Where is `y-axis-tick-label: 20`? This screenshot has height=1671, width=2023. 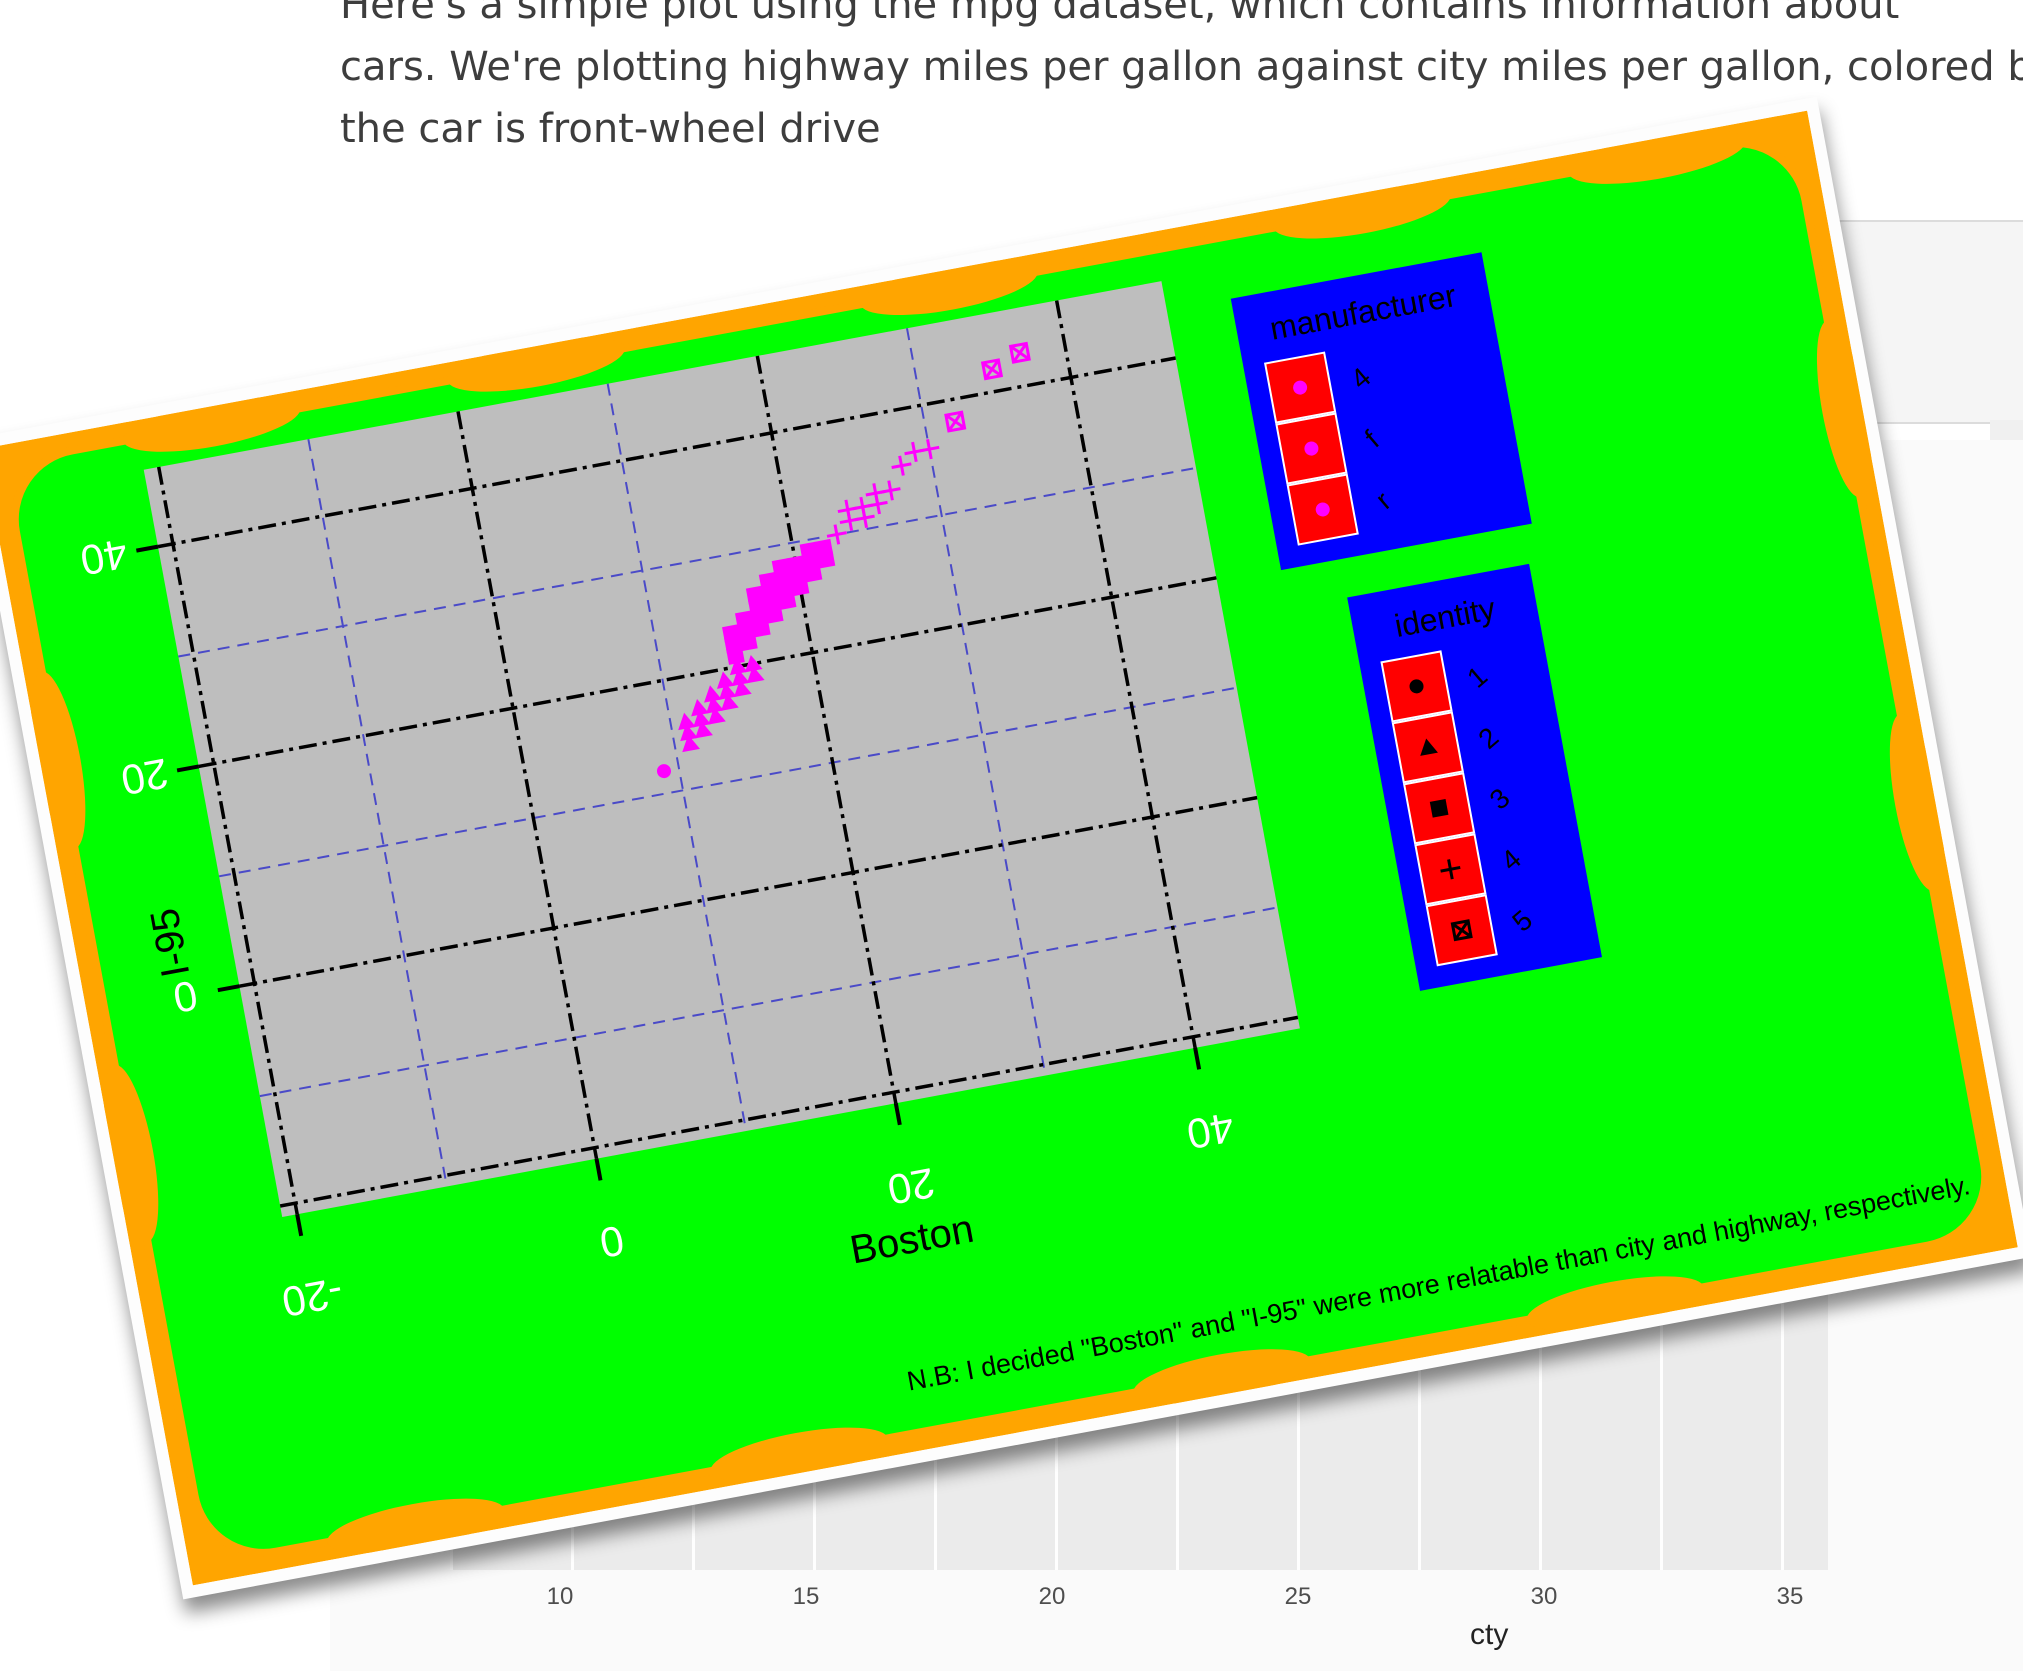
y-axis-tick-label: 20 is located at coordinates (144, 777).